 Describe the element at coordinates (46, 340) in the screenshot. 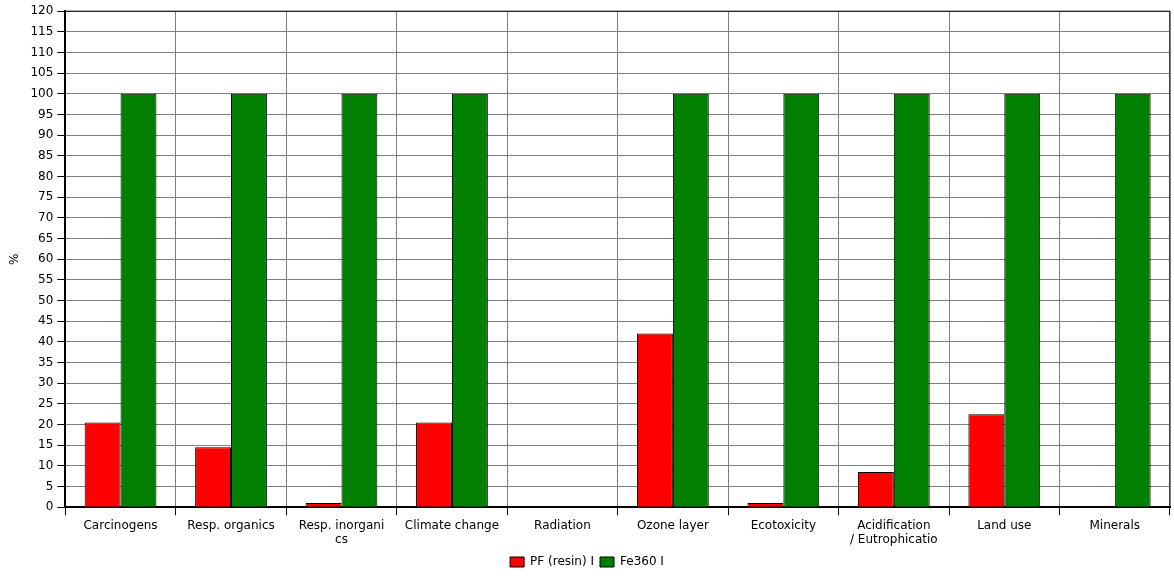

I see `y-tick-label: 40` at that location.